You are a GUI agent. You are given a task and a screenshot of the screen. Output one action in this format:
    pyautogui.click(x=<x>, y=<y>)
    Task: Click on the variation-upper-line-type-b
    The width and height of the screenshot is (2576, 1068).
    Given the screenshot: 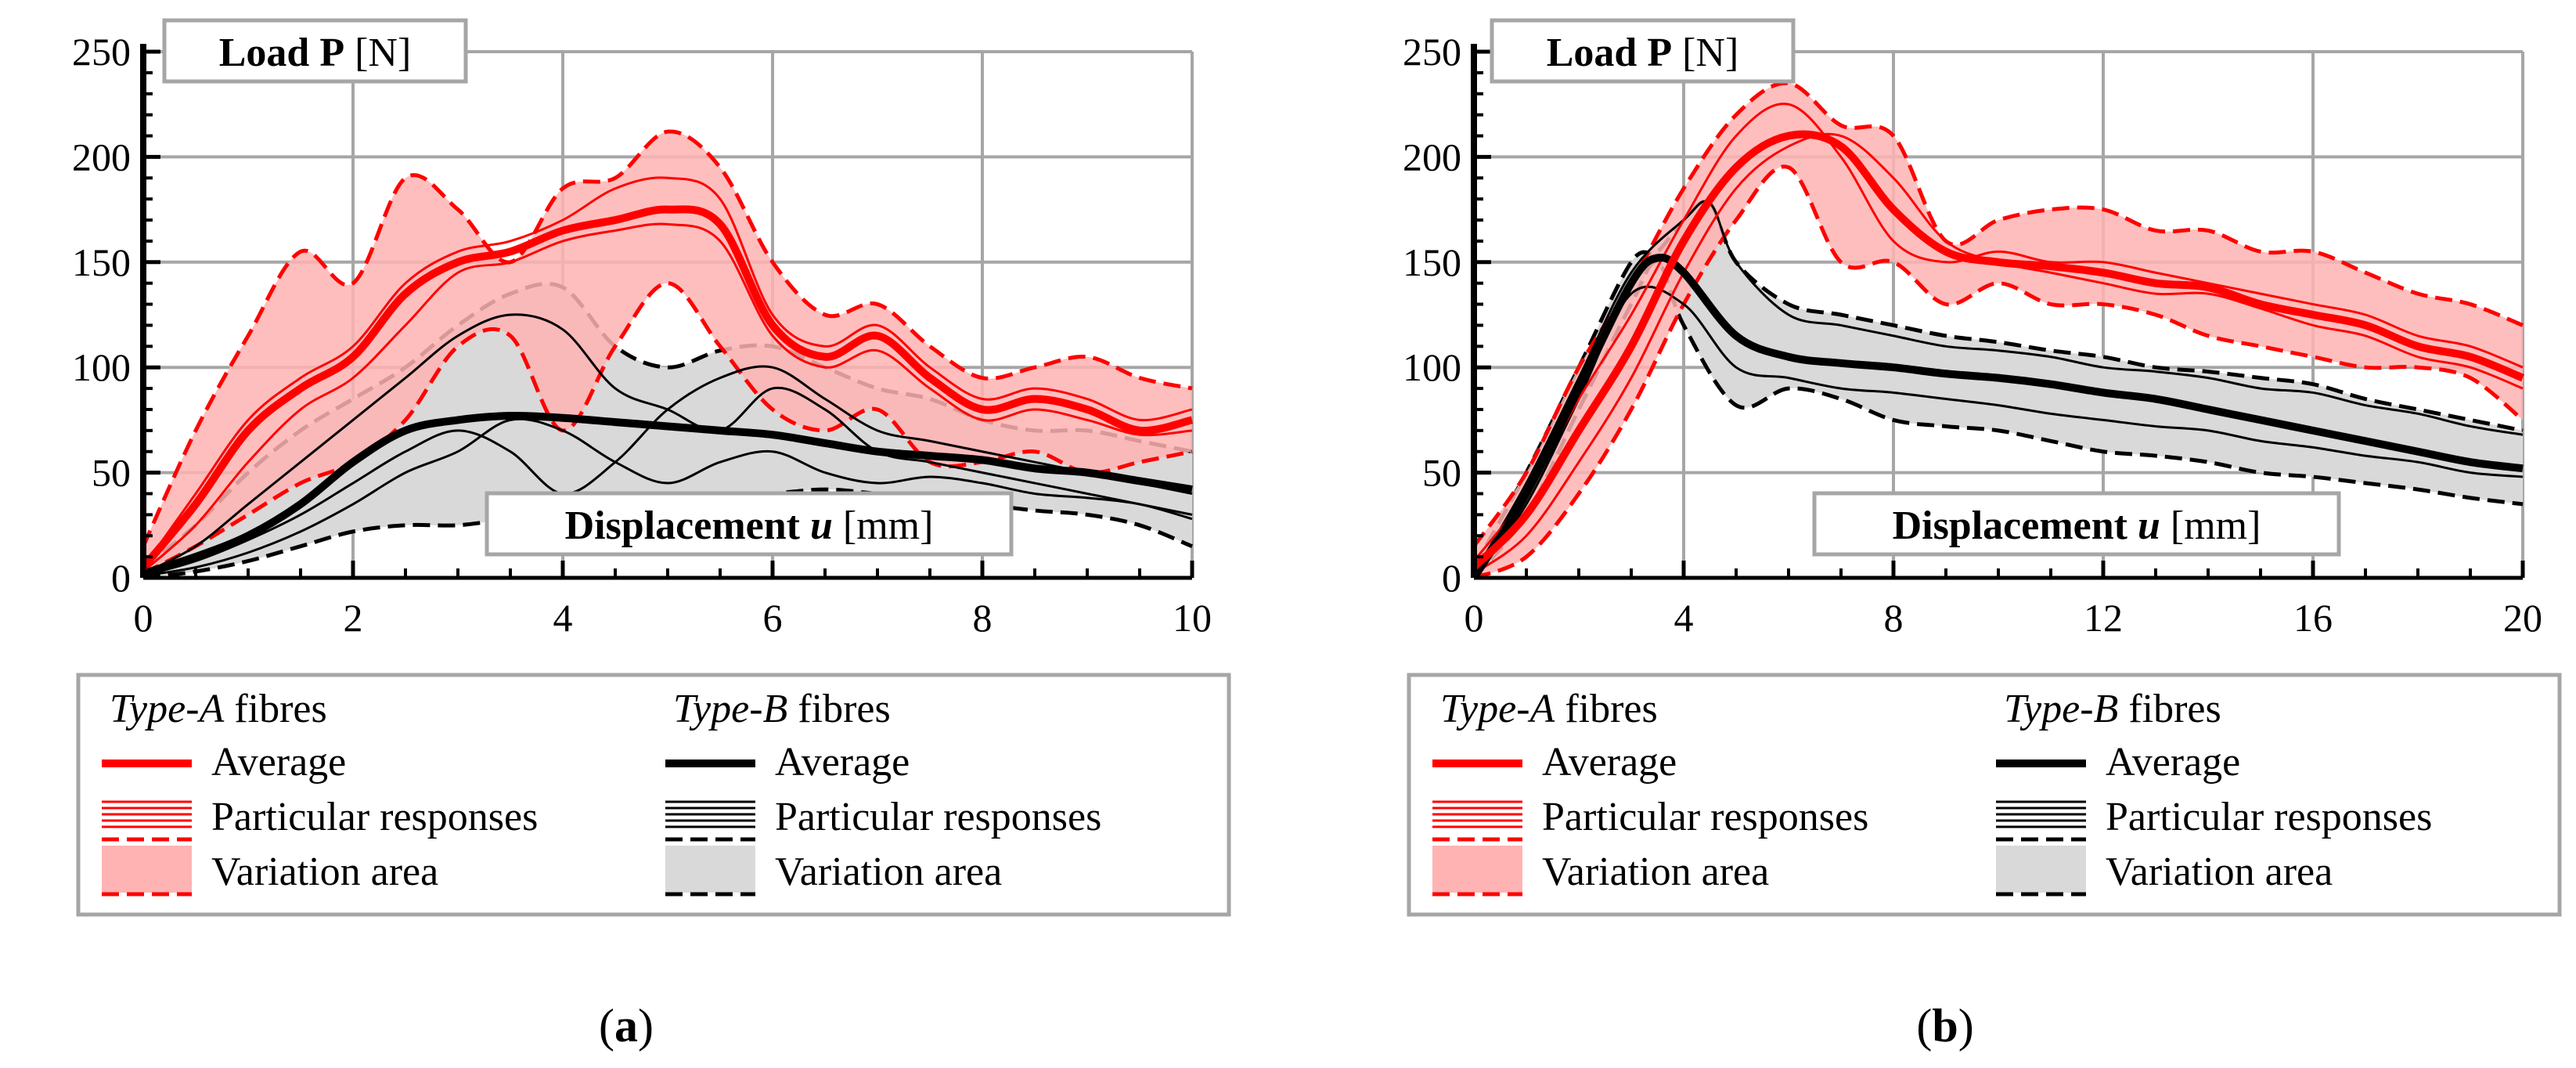 What is the action you would take?
    pyautogui.click(x=1998, y=383)
    